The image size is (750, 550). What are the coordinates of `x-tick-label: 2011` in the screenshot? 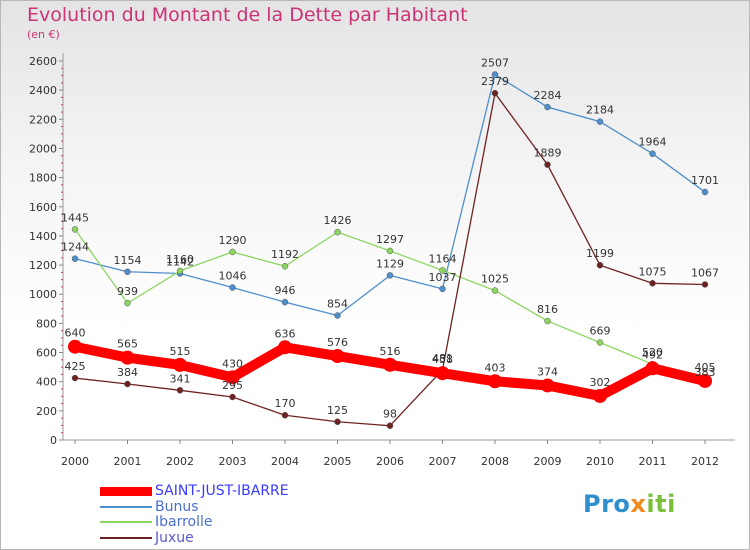 It's located at (653, 461).